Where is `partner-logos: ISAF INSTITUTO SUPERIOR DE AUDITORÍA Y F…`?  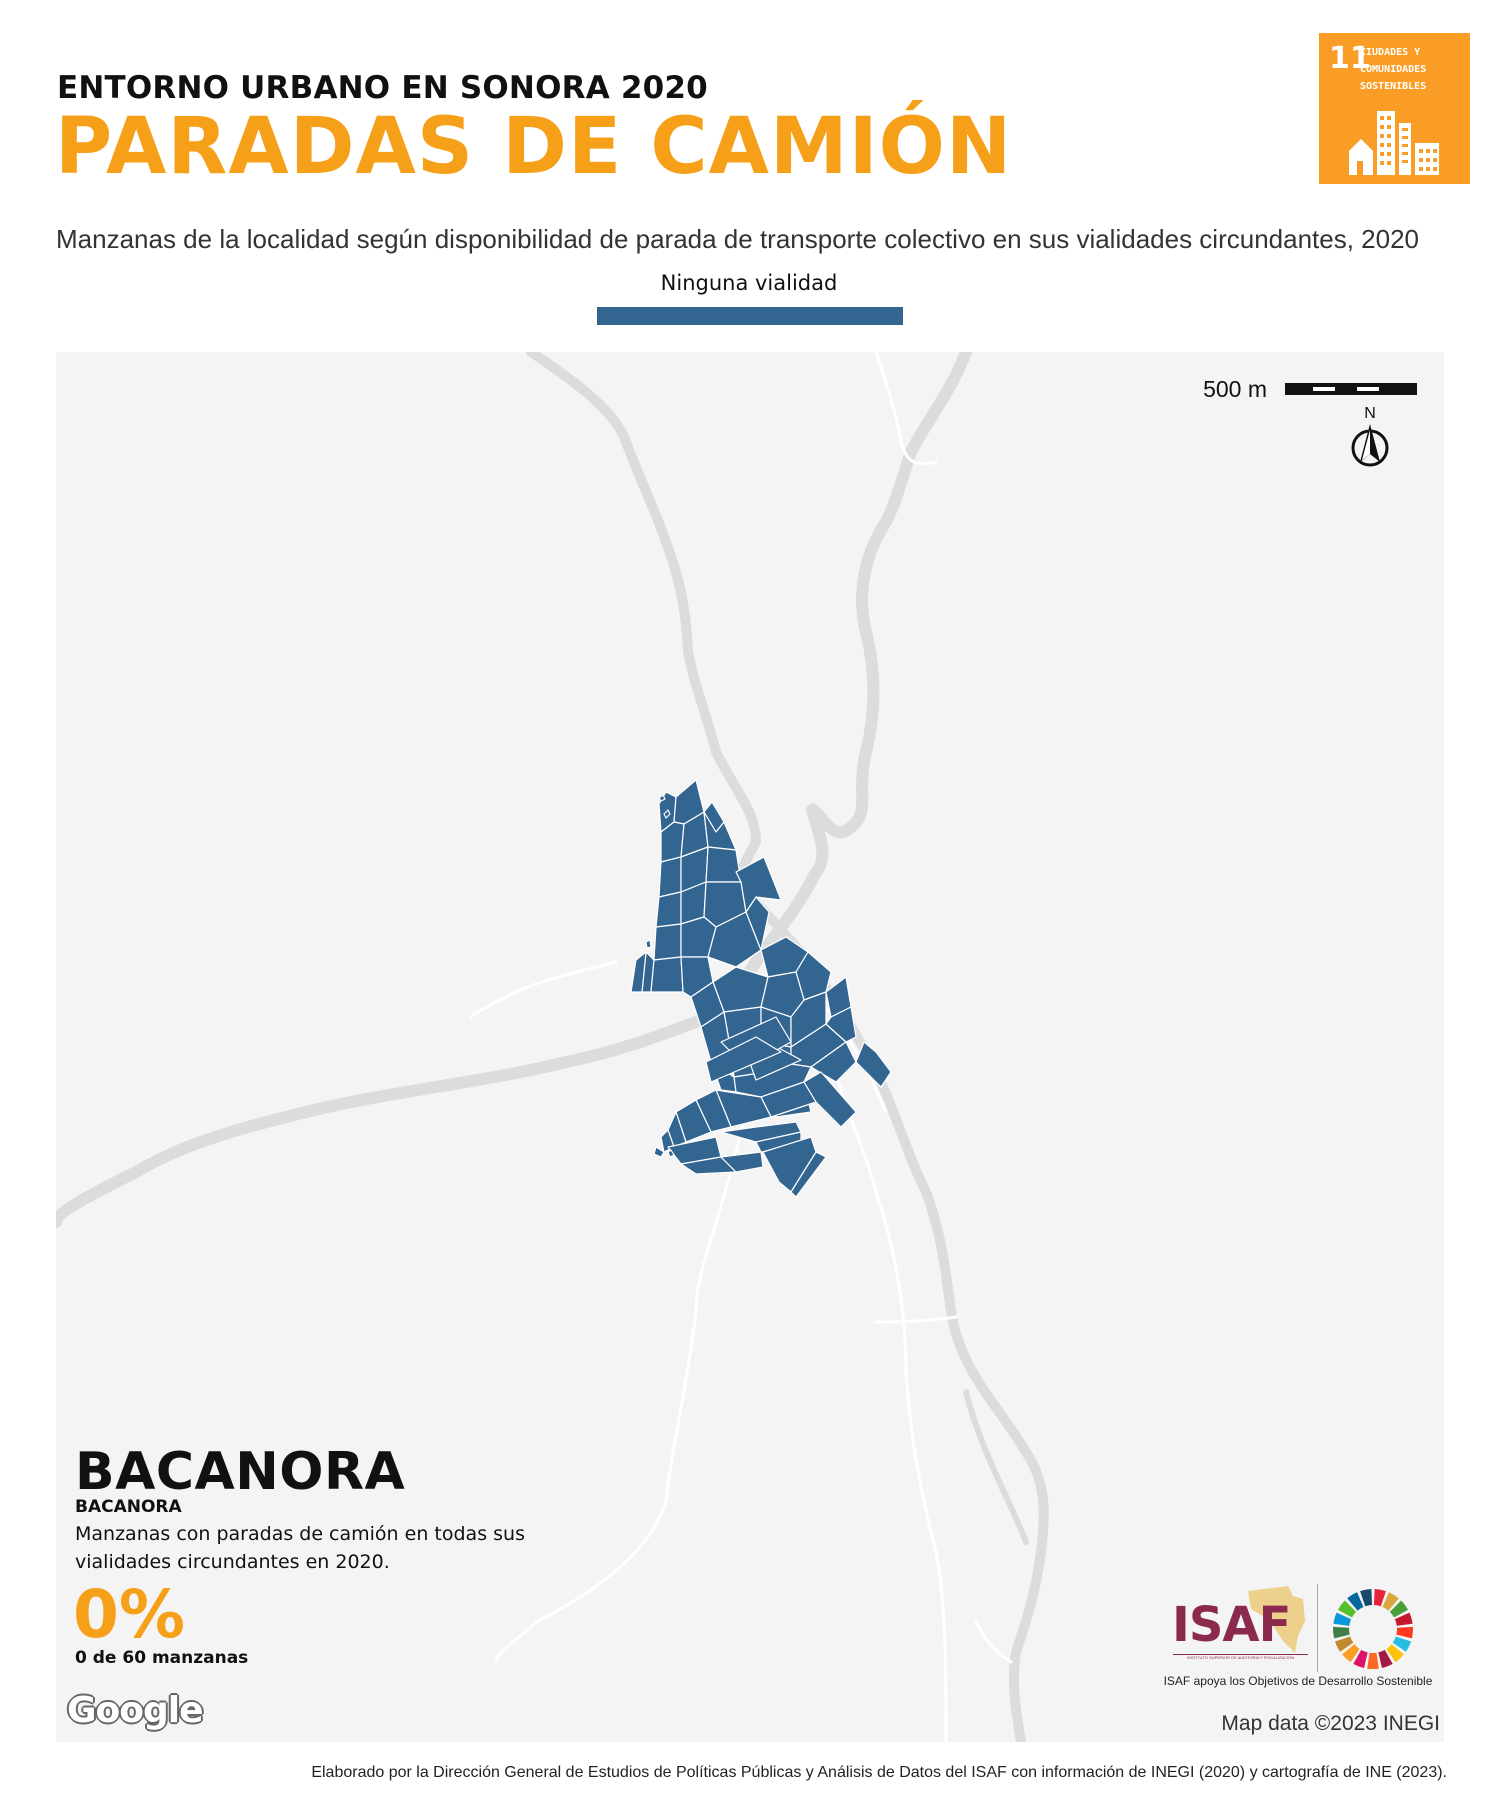 partner-logos: ISAF INSTITUTO SUPERIOR DE AUDITORÍA Y F… is located at coordinates (1298, 1634).